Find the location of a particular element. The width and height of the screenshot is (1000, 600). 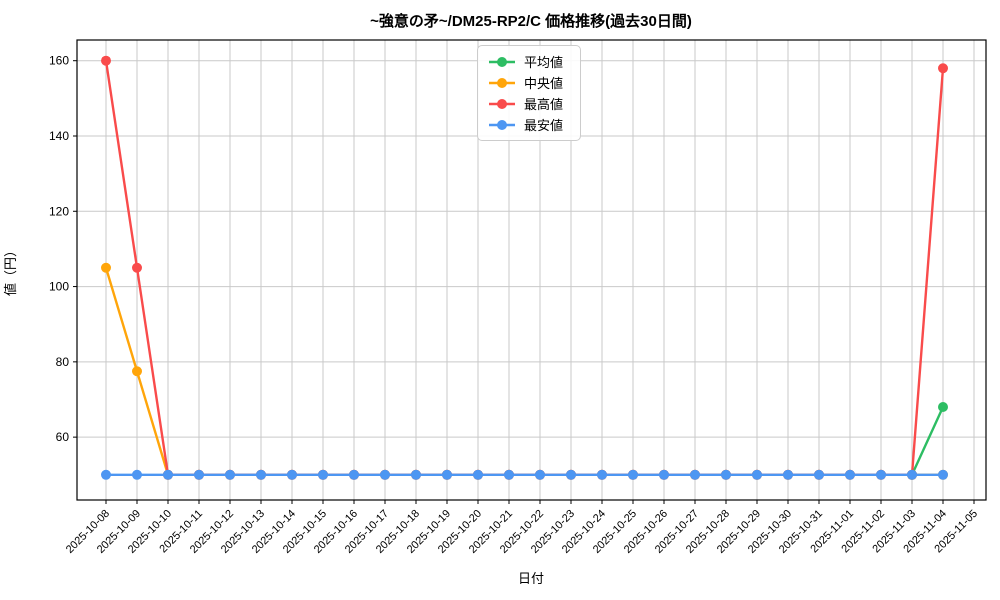

legend-item: 最安値 is located at coordinates (529, 124).